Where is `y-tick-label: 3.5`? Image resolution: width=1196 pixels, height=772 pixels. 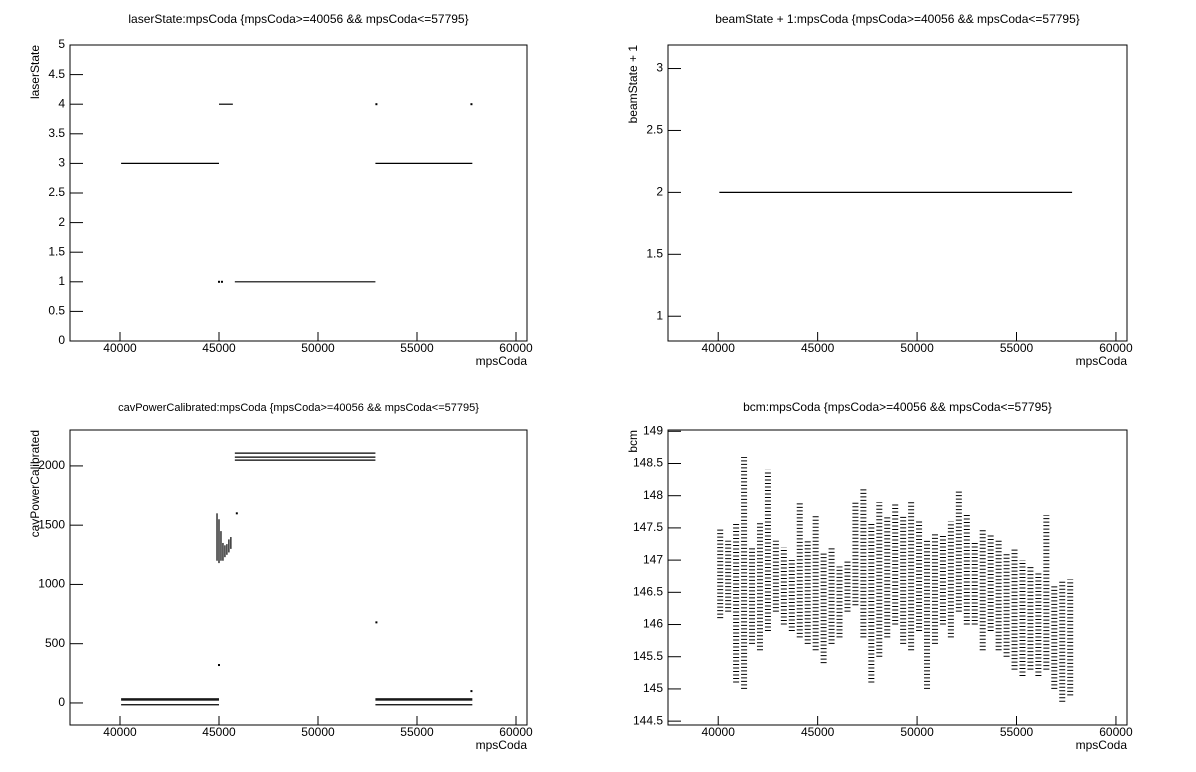
y-tick-label: 3.5 is located at coordinates (56, 133).